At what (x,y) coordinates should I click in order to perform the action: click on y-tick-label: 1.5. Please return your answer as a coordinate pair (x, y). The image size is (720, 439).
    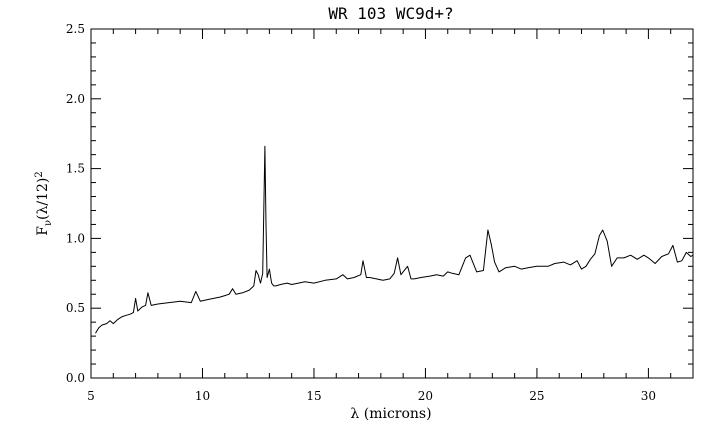
    Looking at the image, I should click on (75, 169).